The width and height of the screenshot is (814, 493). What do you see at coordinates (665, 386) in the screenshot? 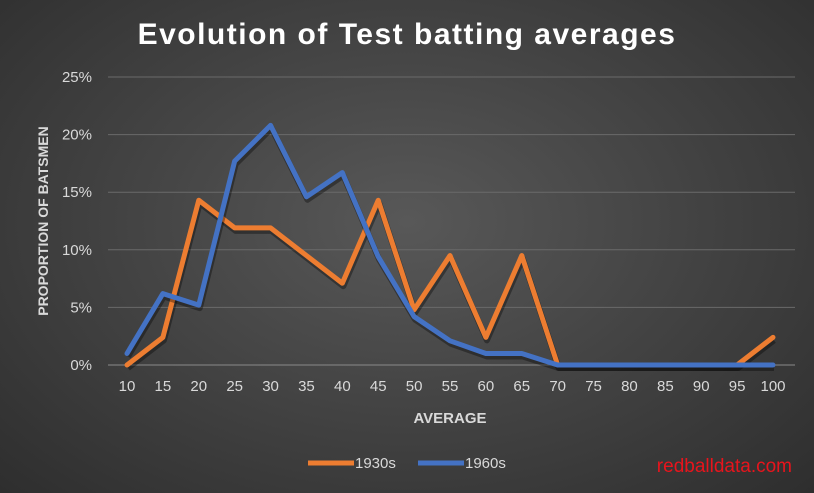
I see `x-tick-label: 85` at bounding box center [665, 386].